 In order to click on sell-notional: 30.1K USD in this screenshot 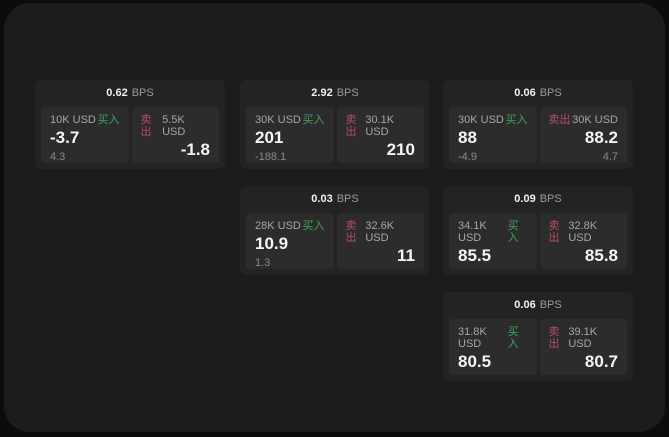, I will do `click(380, 126)`.